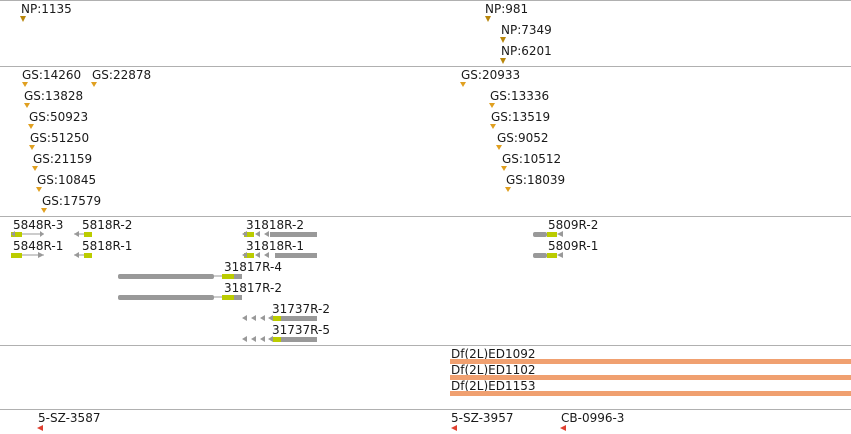 This screenshot has height=434, width=851. Describe the element at coordinates (532, 159) in the screenshot. I see `gs-feature-label: GS:10512` at that location.